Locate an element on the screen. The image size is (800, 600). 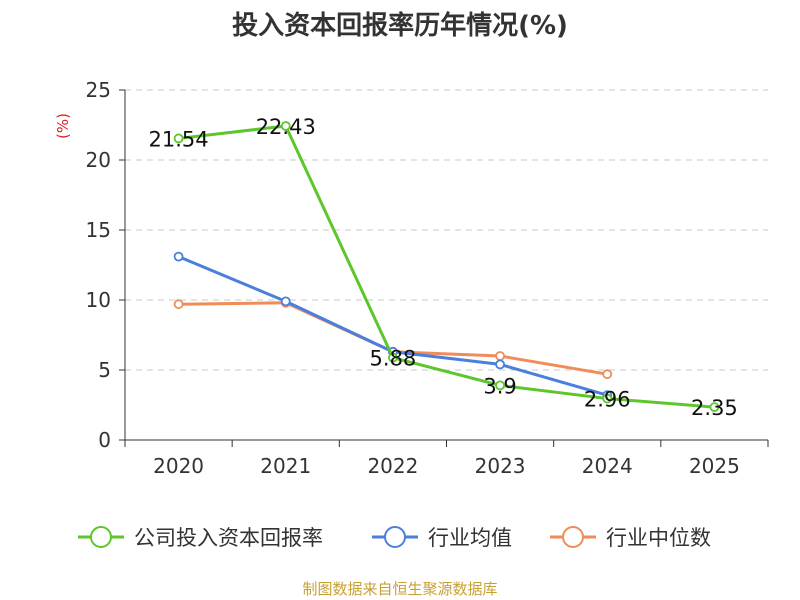
data-point-0-2024 is located at coordinates (607, 398).